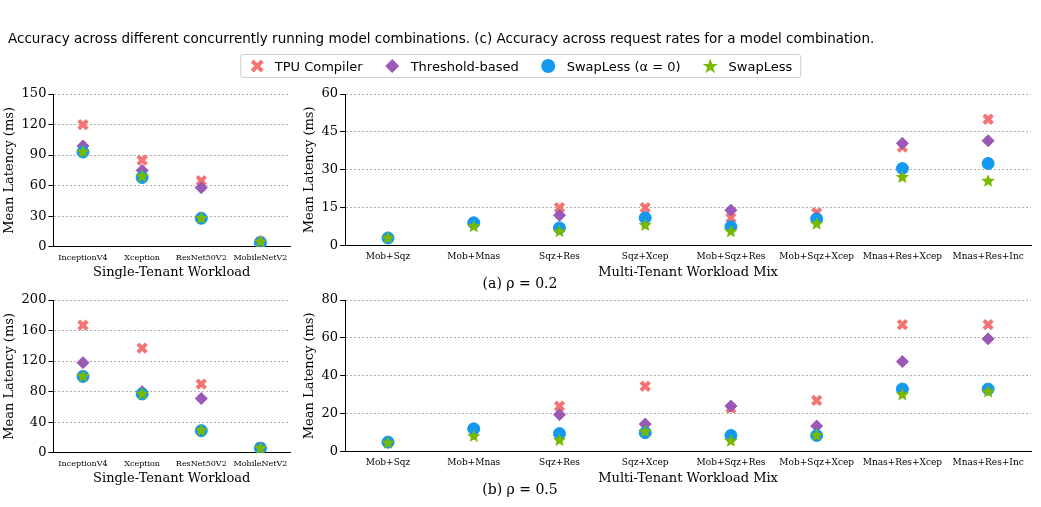 Image resolution: width=1041 pixels, height=507 pixels. What do you see at coordinates (464, 66) in the screenshot?
I see `legend-label: Threshold-based` at bounding box center [464, 66].